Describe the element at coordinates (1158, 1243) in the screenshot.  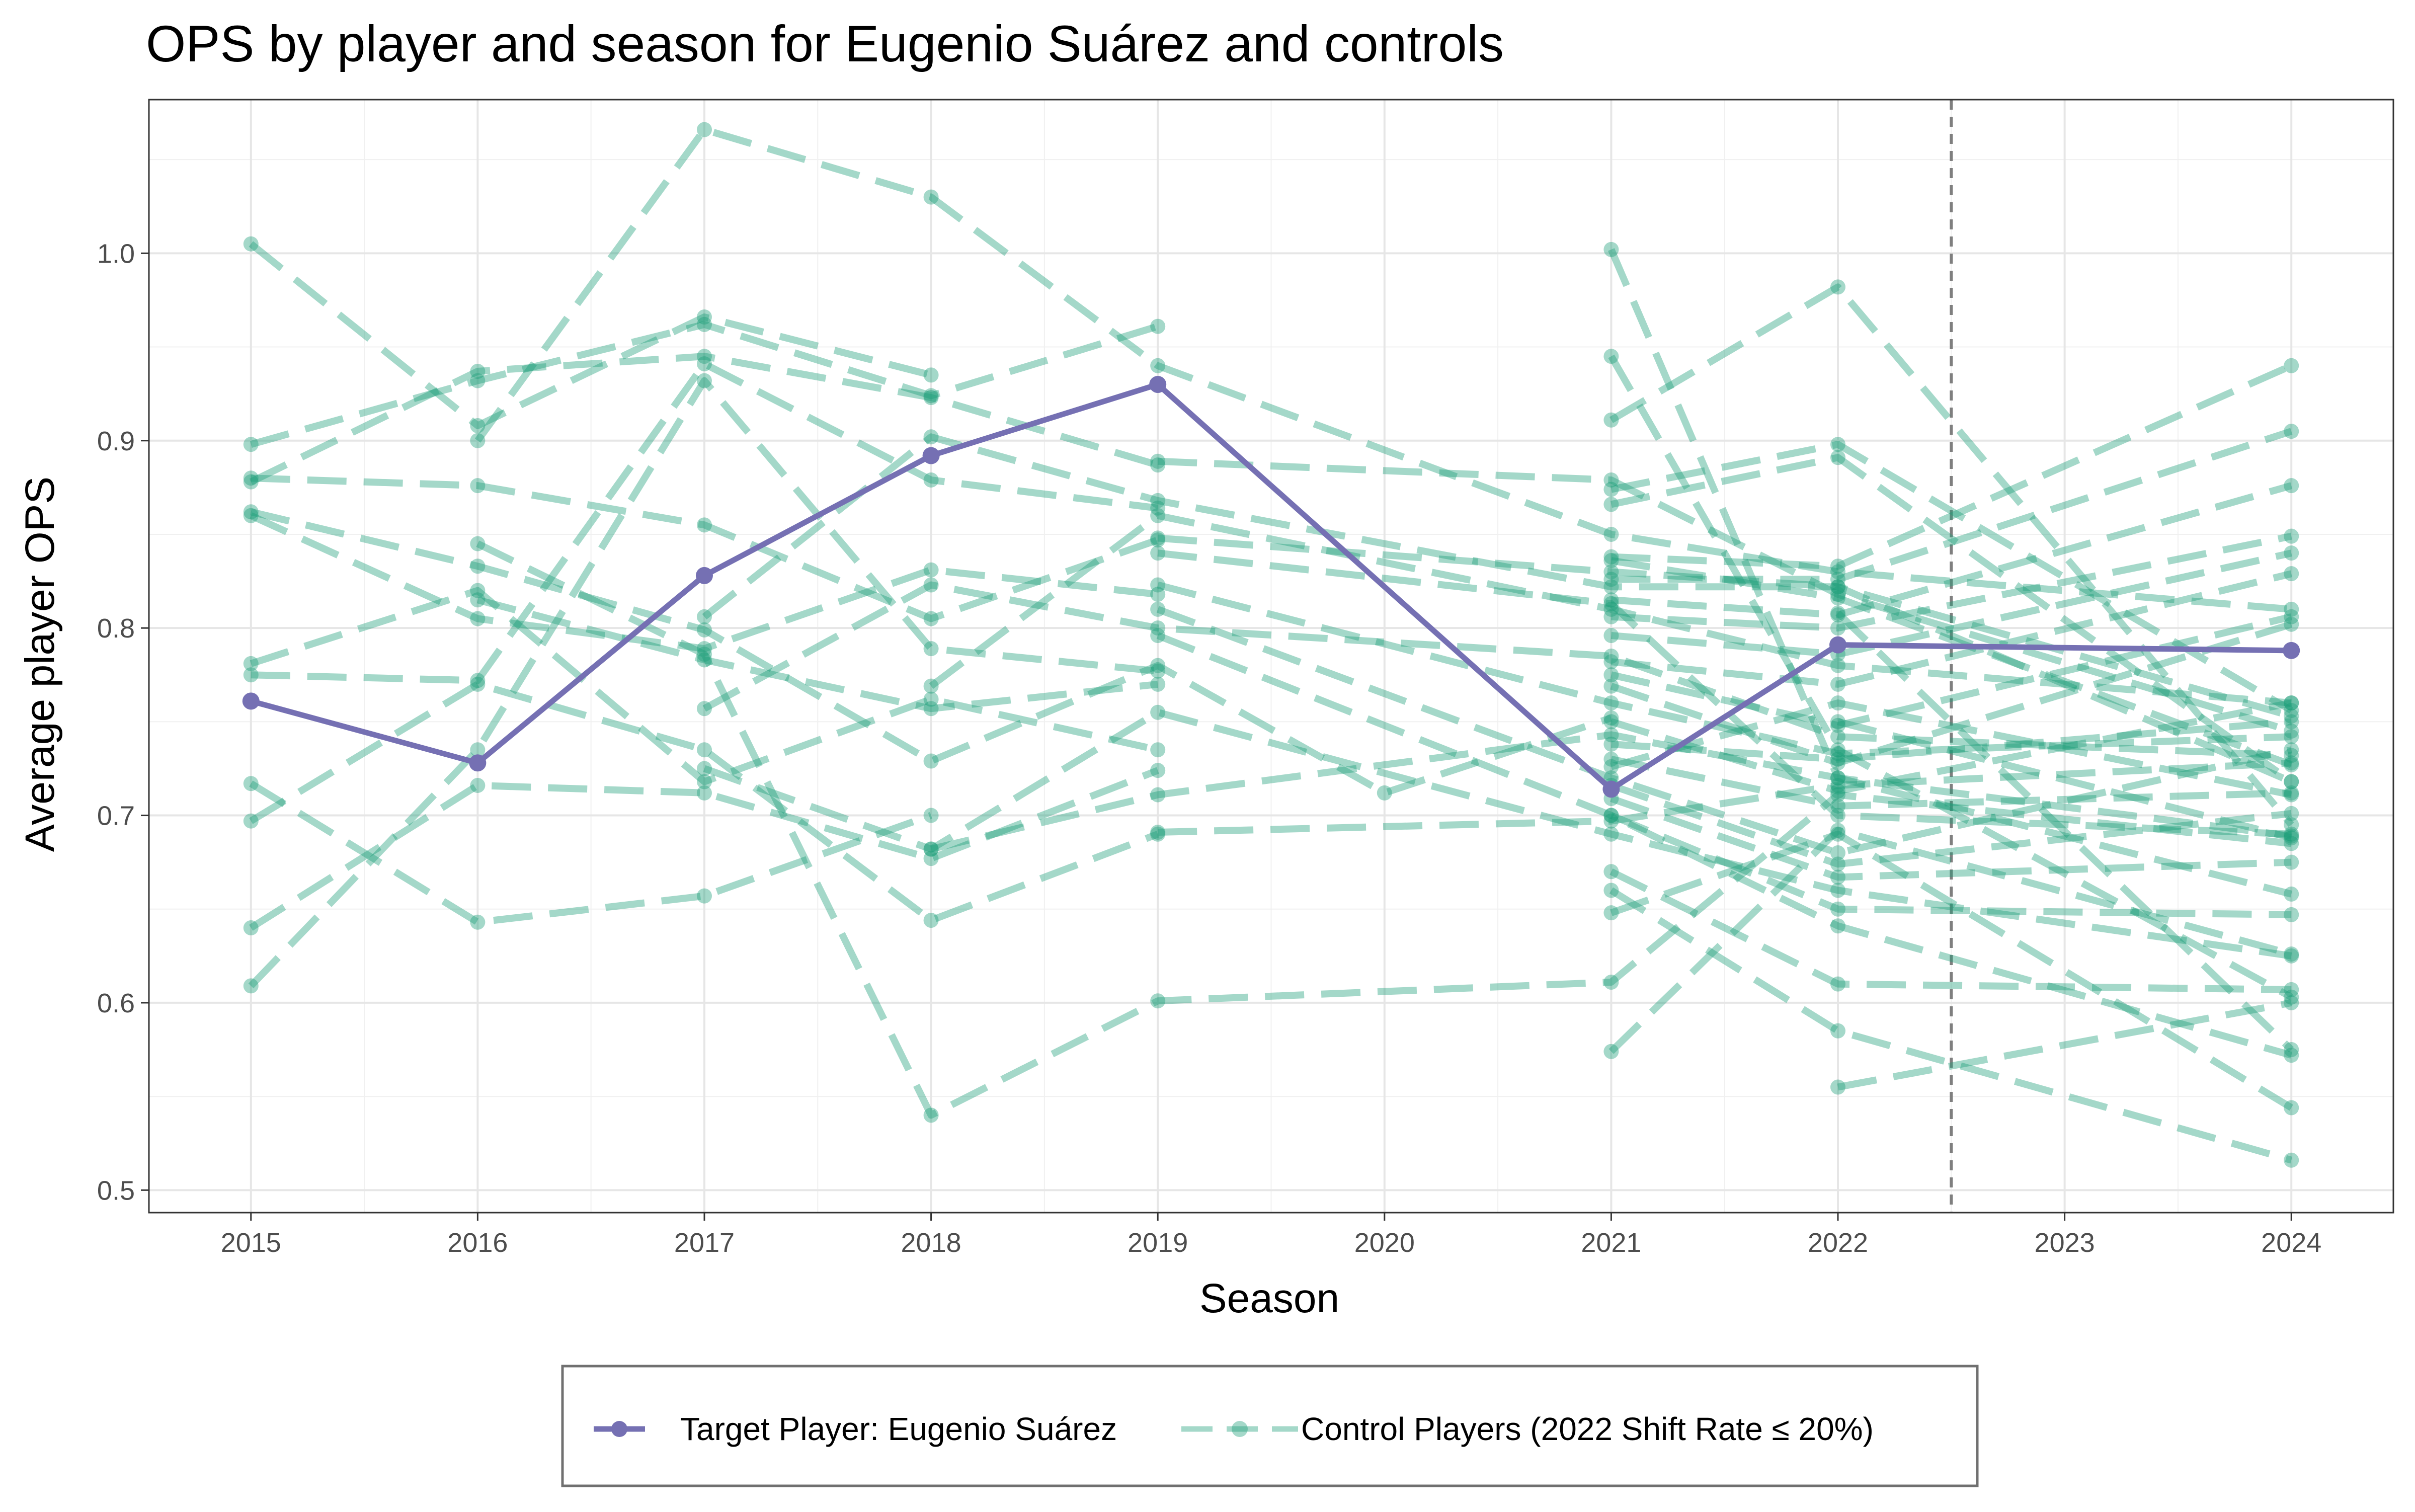
I see `x-tick-label: 2019` at that location.